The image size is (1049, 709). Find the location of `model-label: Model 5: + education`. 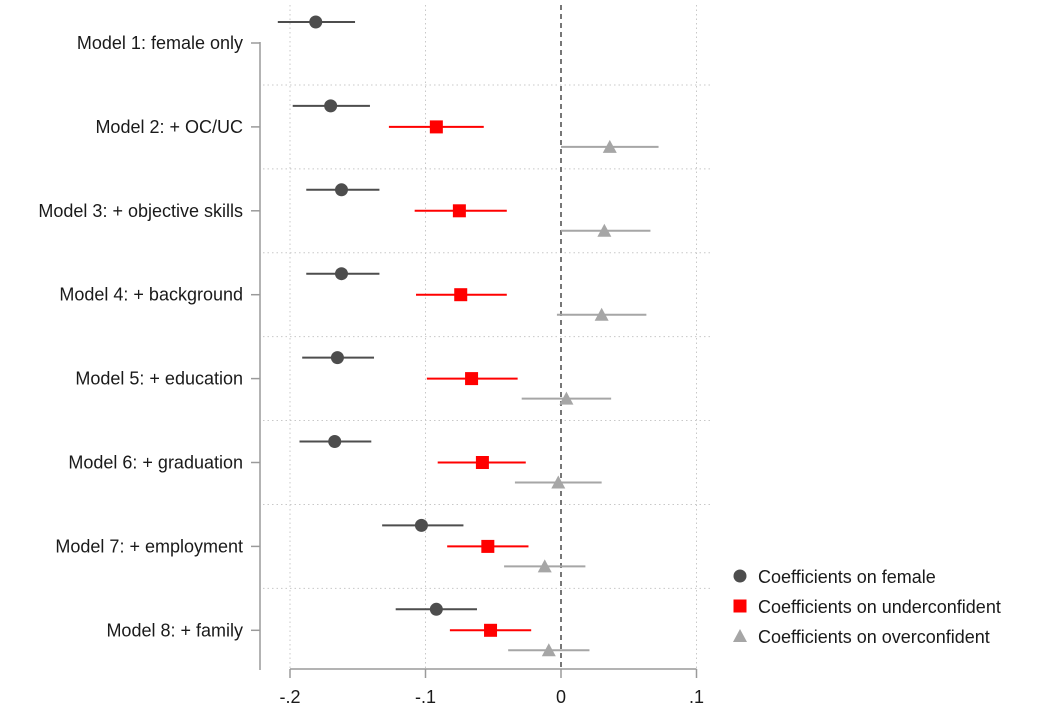

model-label: Model 5: + education is located at coordinates (159, 379).